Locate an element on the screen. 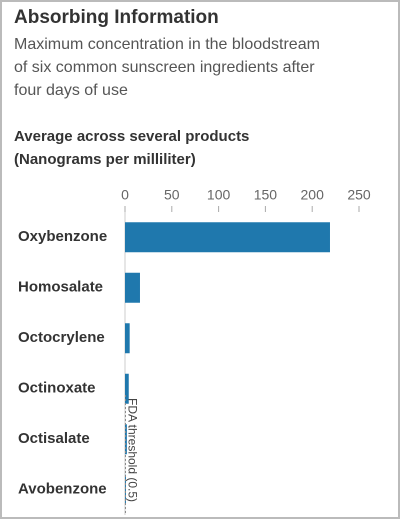  x-tick-label: 200 is located at coordinates (313, 195).